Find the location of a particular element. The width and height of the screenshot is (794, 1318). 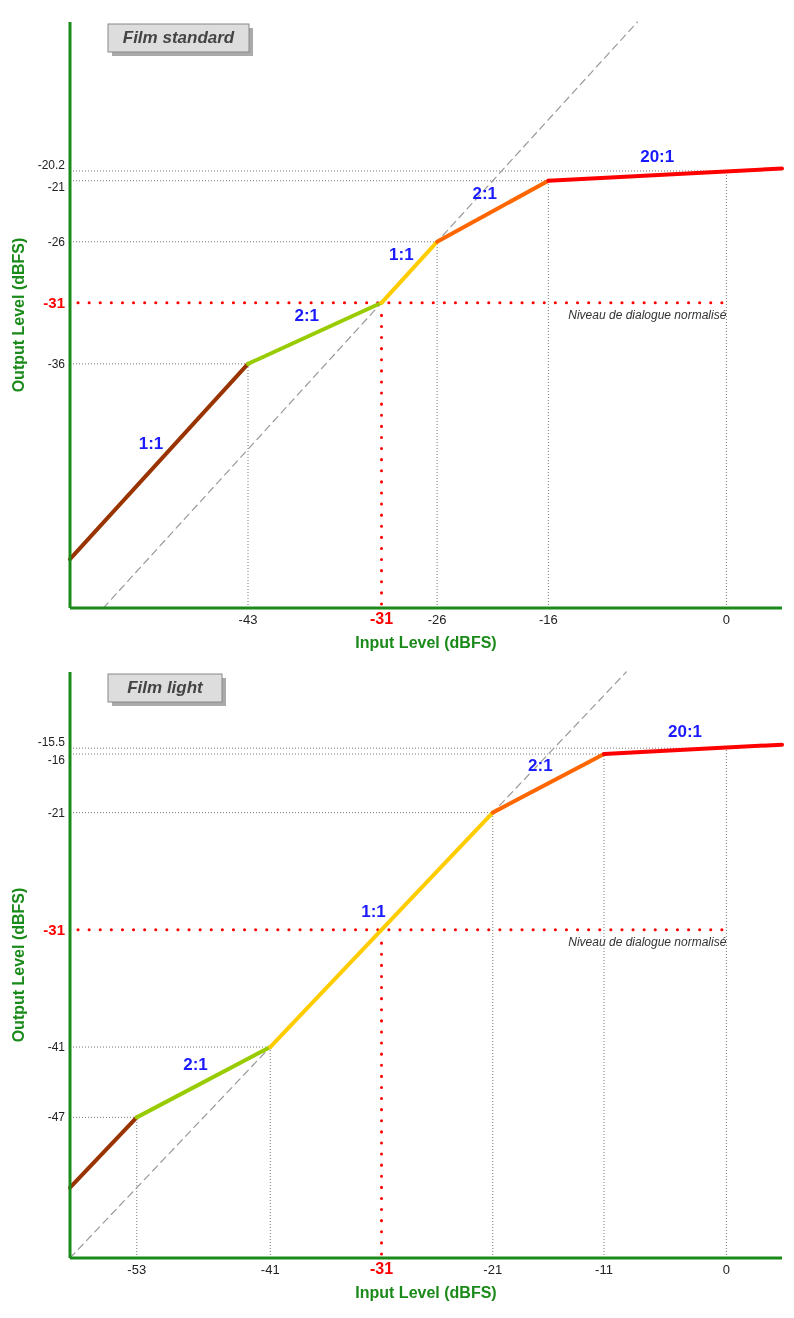

y-tick-label: -26 is located at coordinates (56, 241).